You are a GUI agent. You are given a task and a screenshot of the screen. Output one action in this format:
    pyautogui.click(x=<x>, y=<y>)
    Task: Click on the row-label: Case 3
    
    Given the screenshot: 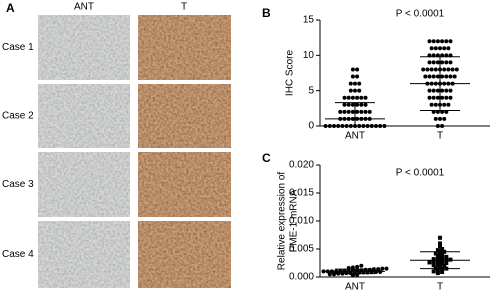 What is the action you would take?
    pyautogui.click(x=18, y=184)
    